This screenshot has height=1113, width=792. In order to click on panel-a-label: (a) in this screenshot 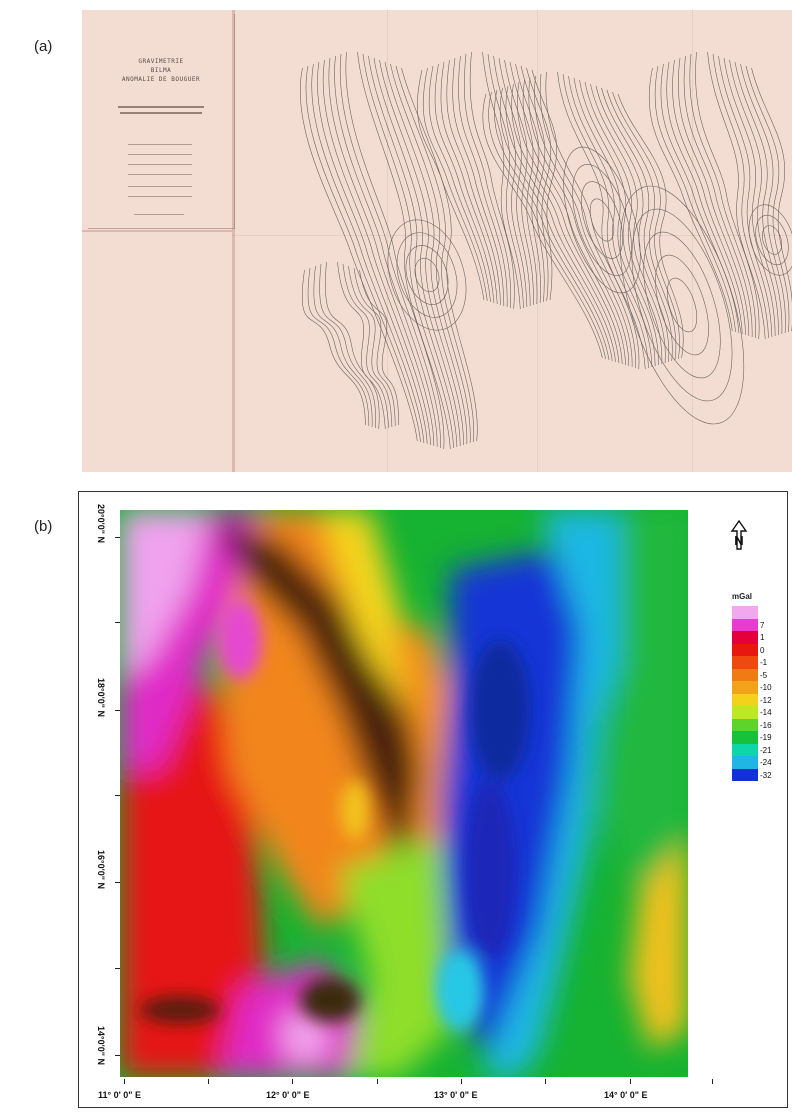, I will do `click(43, 46)`.